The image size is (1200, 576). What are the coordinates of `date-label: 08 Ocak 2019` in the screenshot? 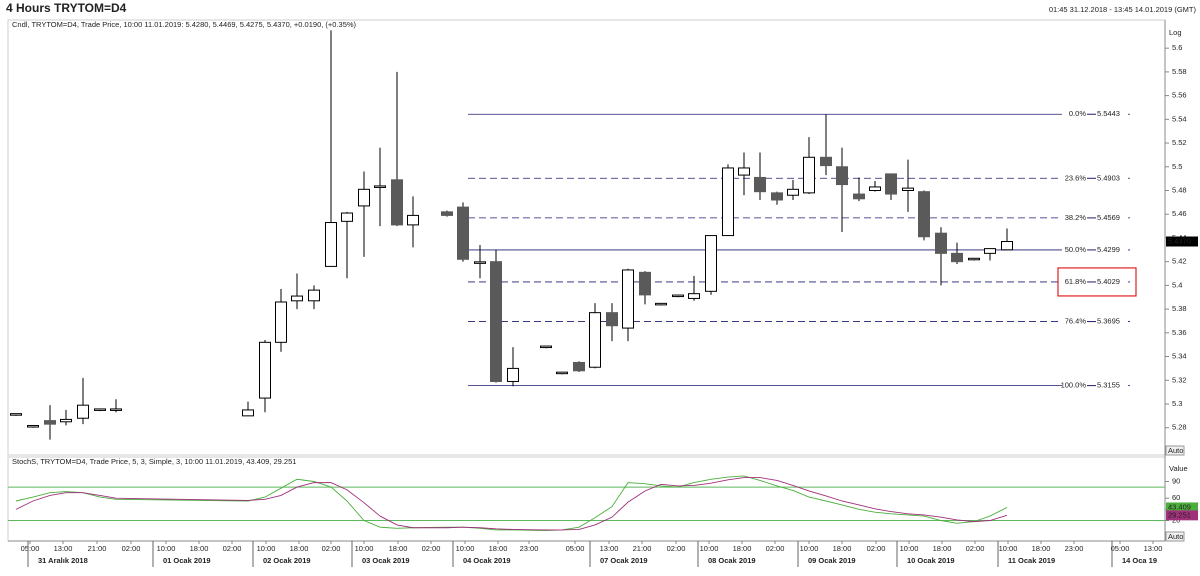 It's located at (732, 560).